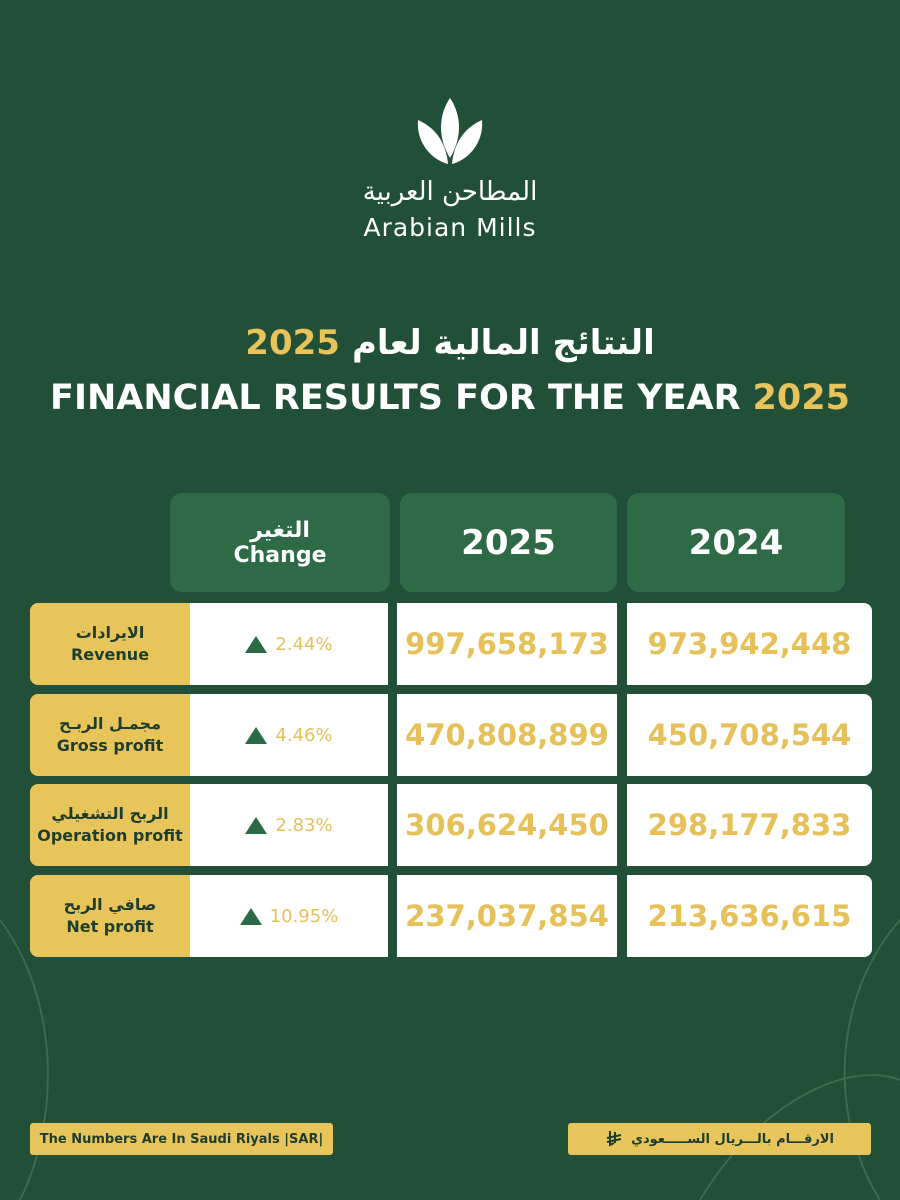 The image size is (900, 1200). I want to click on change-cell: 10.95%, so click(289, 916).